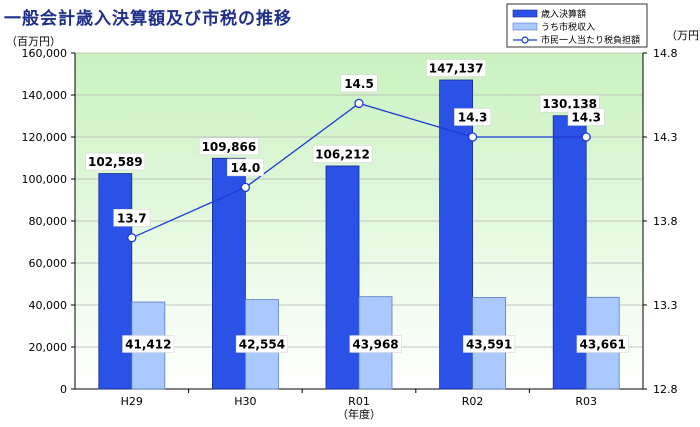  Describe the element at coordinates (48, 221) in the screenshot. I see `y-left-tick-label: 80,000` at that location.